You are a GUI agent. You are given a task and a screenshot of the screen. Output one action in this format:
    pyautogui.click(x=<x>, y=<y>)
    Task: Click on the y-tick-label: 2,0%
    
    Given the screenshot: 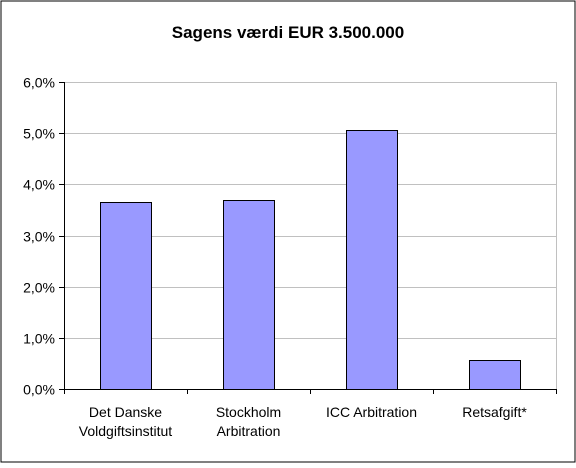 What is the action you would take?
    pyautogui.click(x=39, y=288)
    